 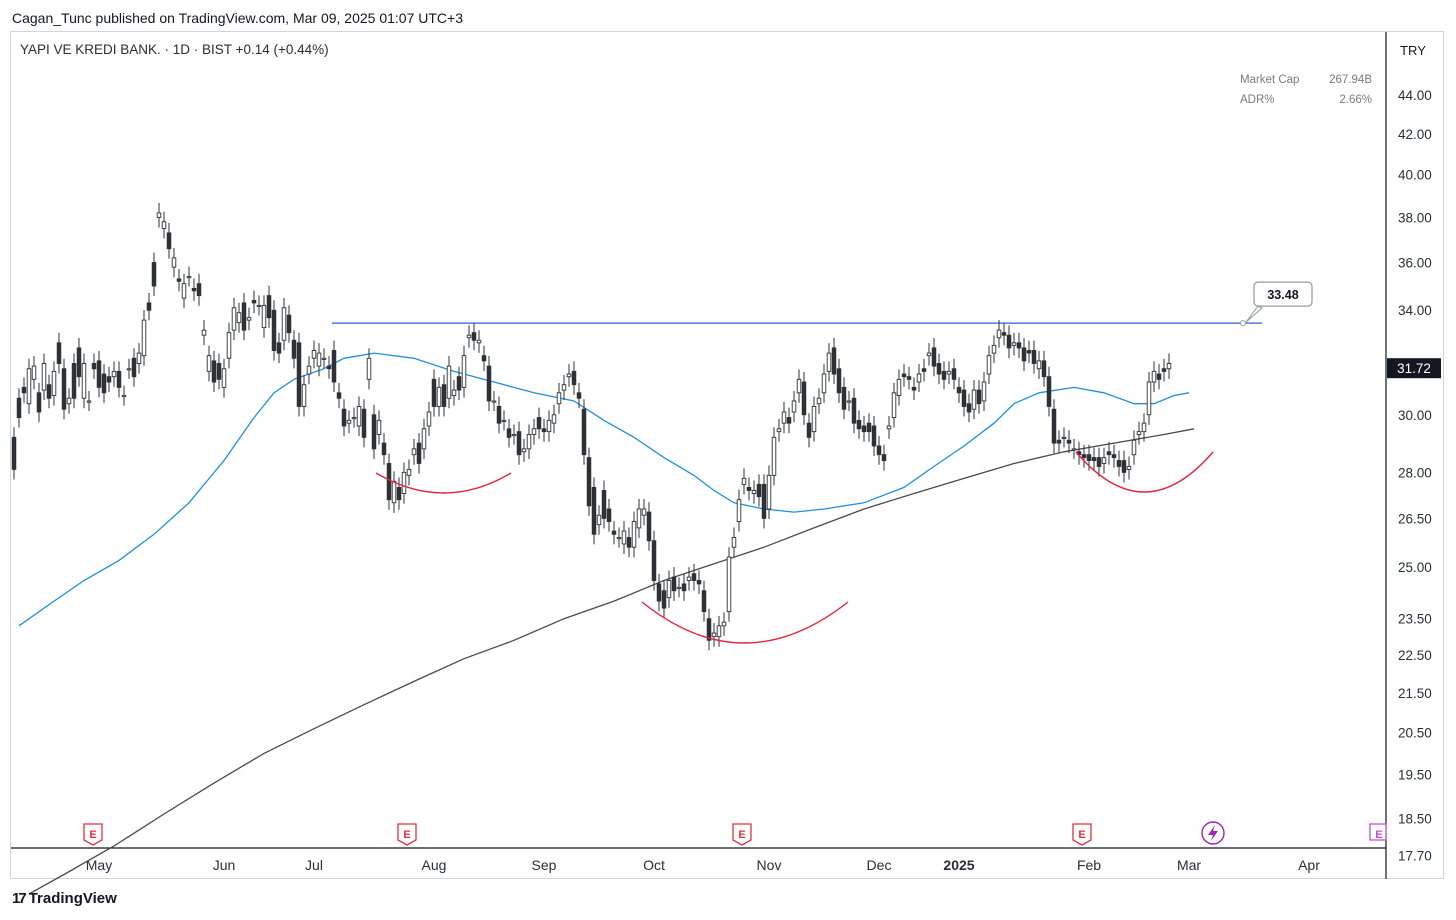 I want to click on y-tick-label: 17.70, so click(x=1415, y=855).